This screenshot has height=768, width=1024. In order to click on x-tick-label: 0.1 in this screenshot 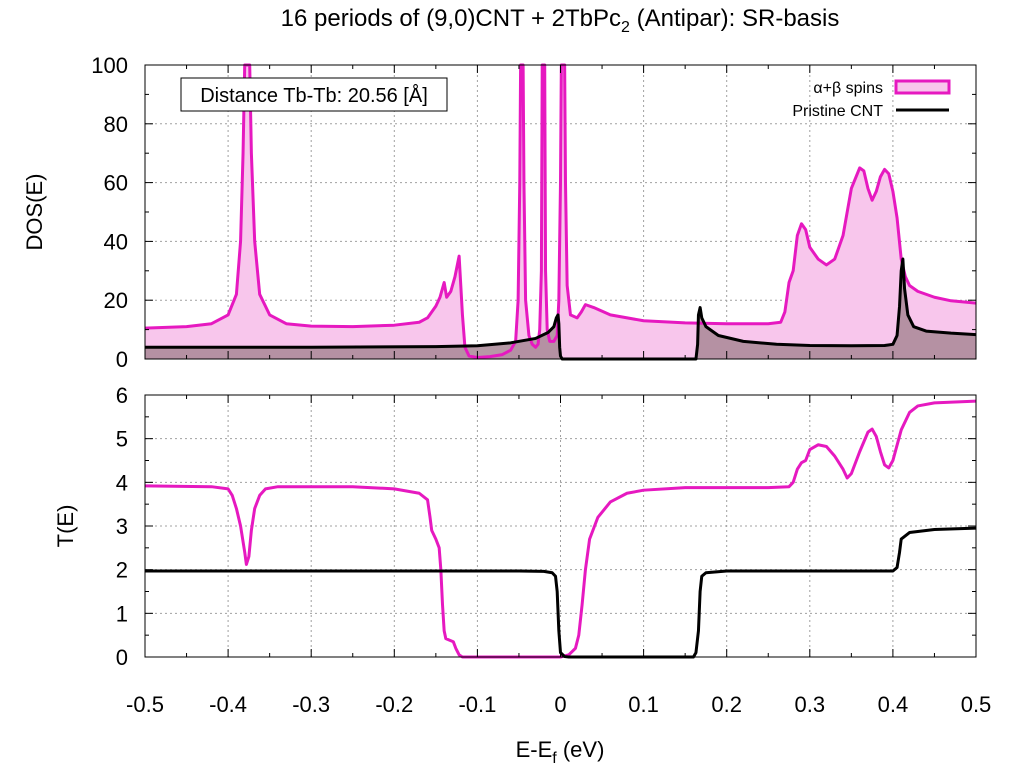, I will do `click(643, 704)`.